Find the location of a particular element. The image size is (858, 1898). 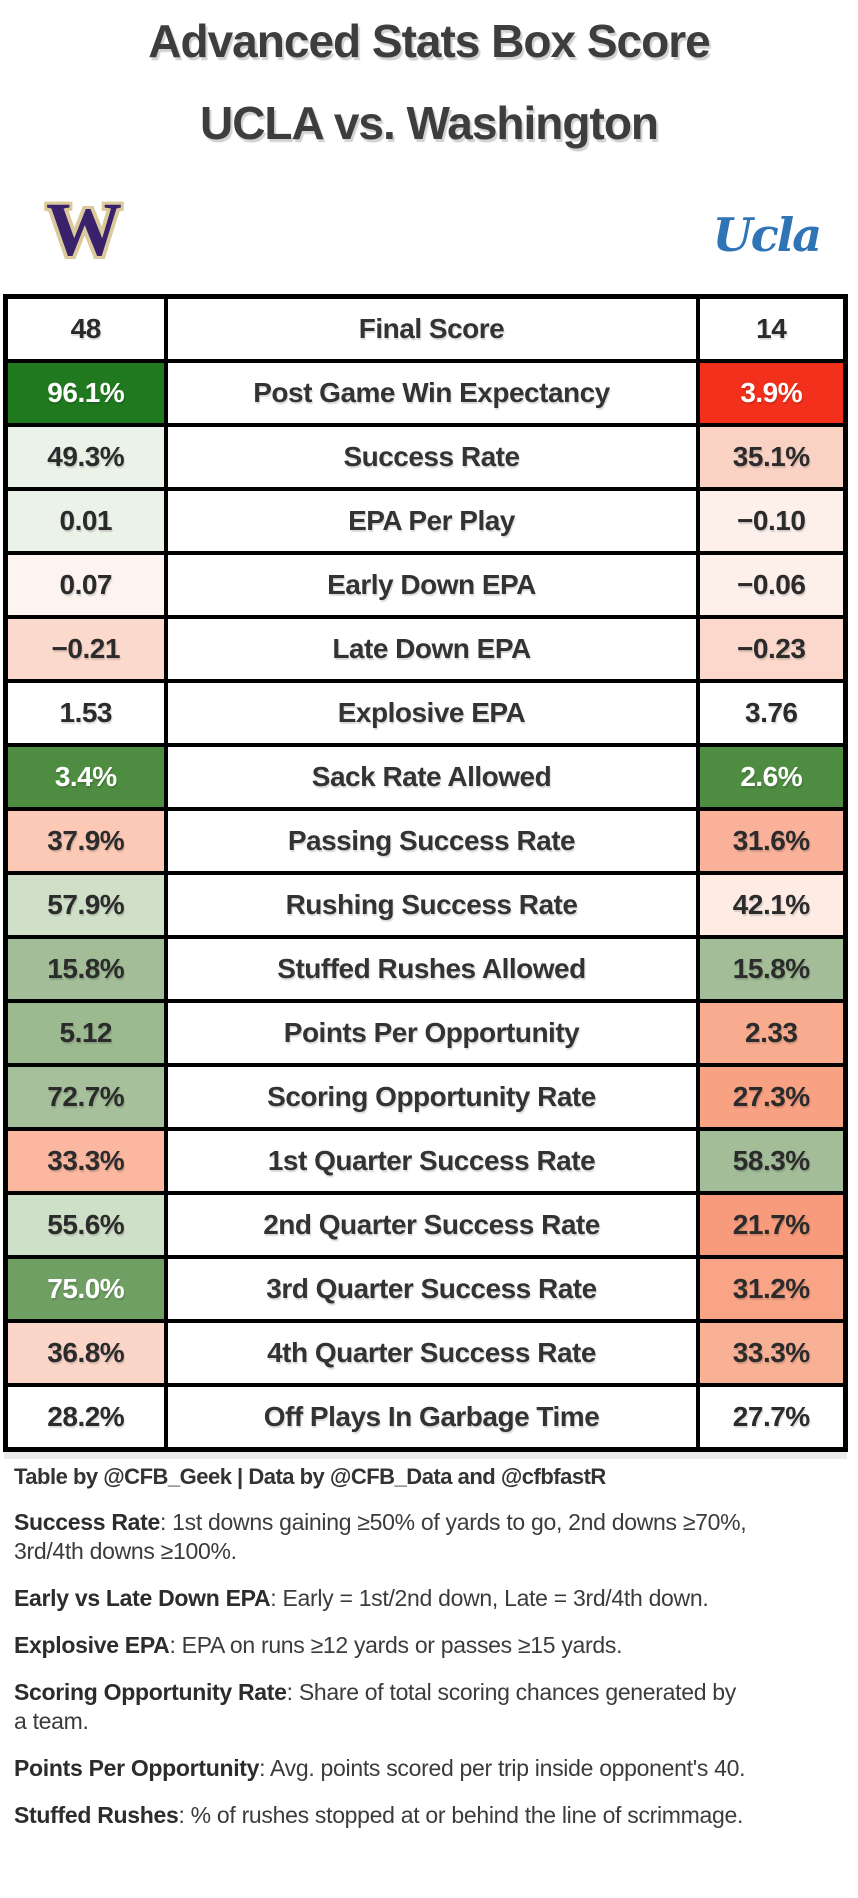

washington-value-cell: 96.1% is located at coordinates (85, 393).